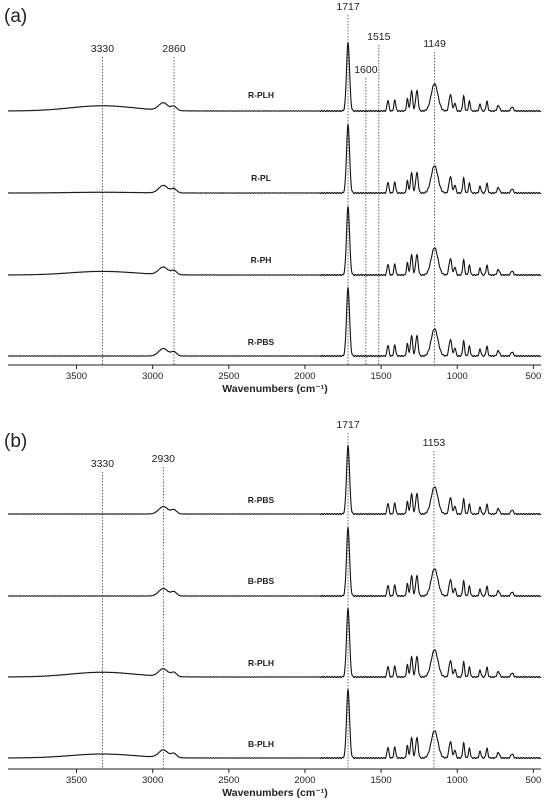 This screenshot has width=550, height=808. What do you see at coordinates (434, 44) in the screenshot?
I see `annotation-label-1149: 1149` at bounding box center [434, 44].